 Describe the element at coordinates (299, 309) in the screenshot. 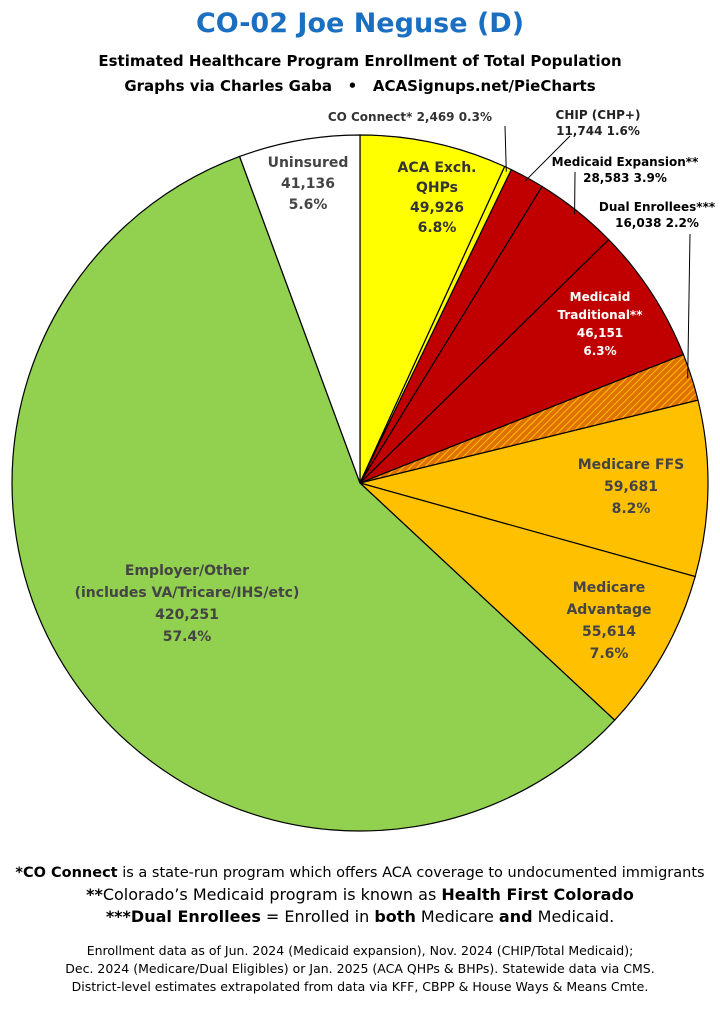

I see `pie-slice-uninsured` at that location.